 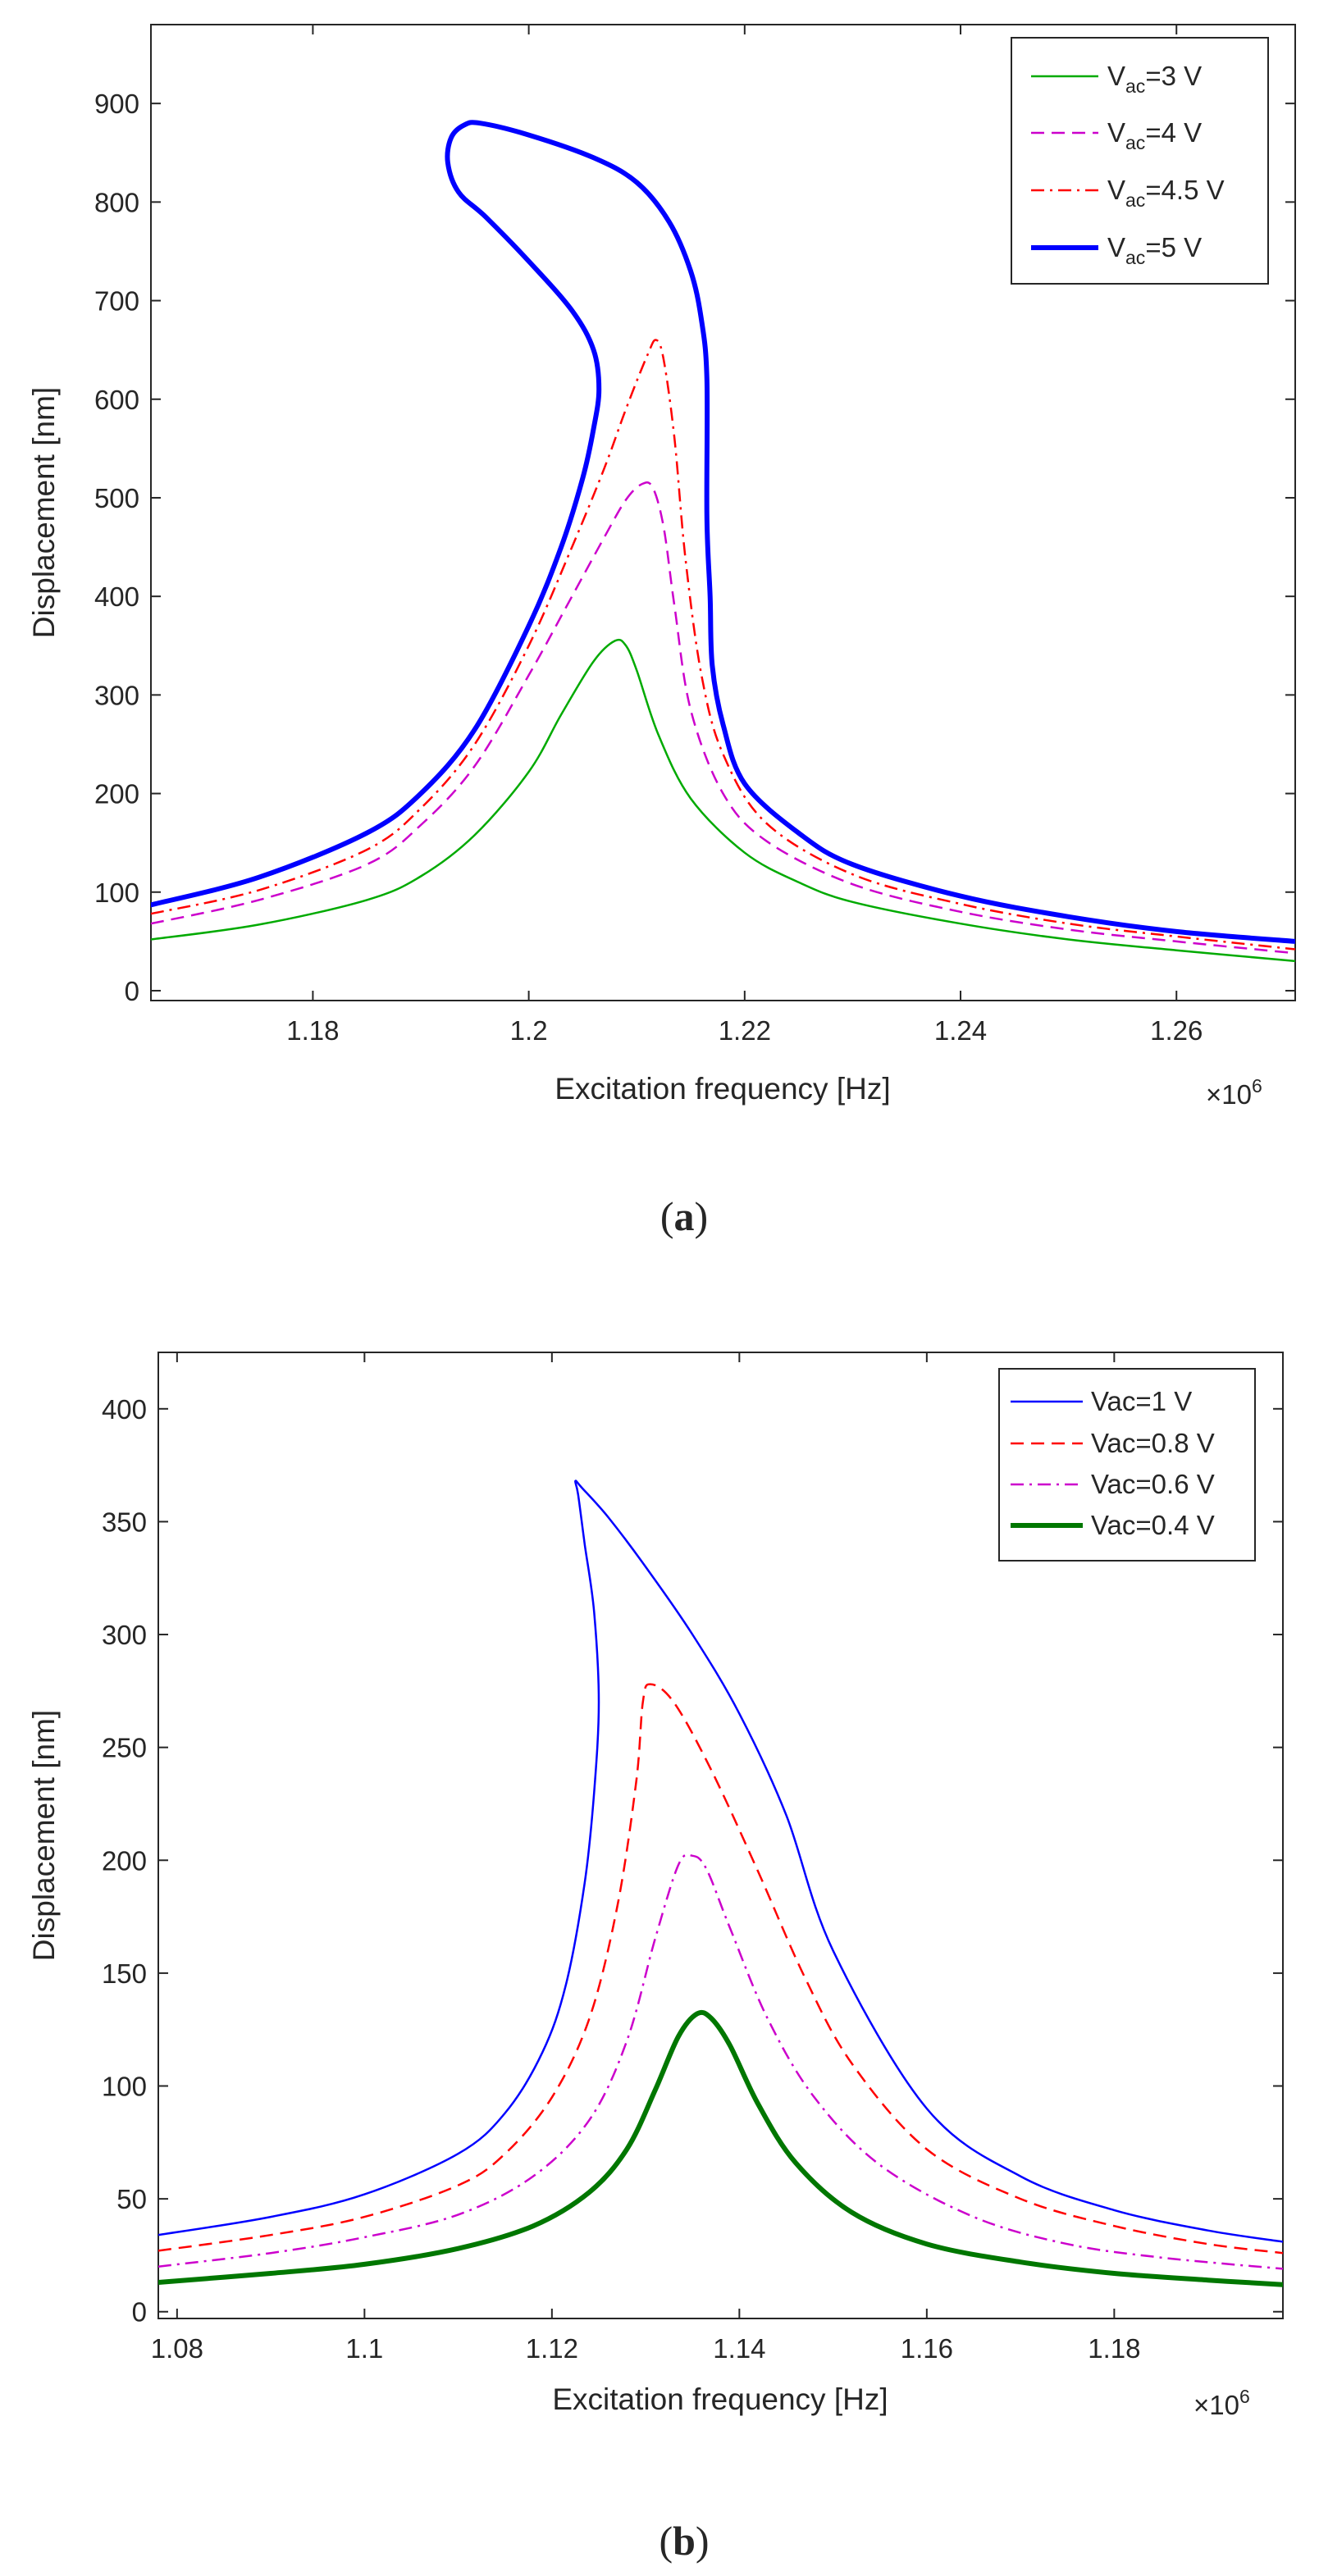 I want to click on x-tick-label-a-2: 1.22, so click(x=745, y=1030).